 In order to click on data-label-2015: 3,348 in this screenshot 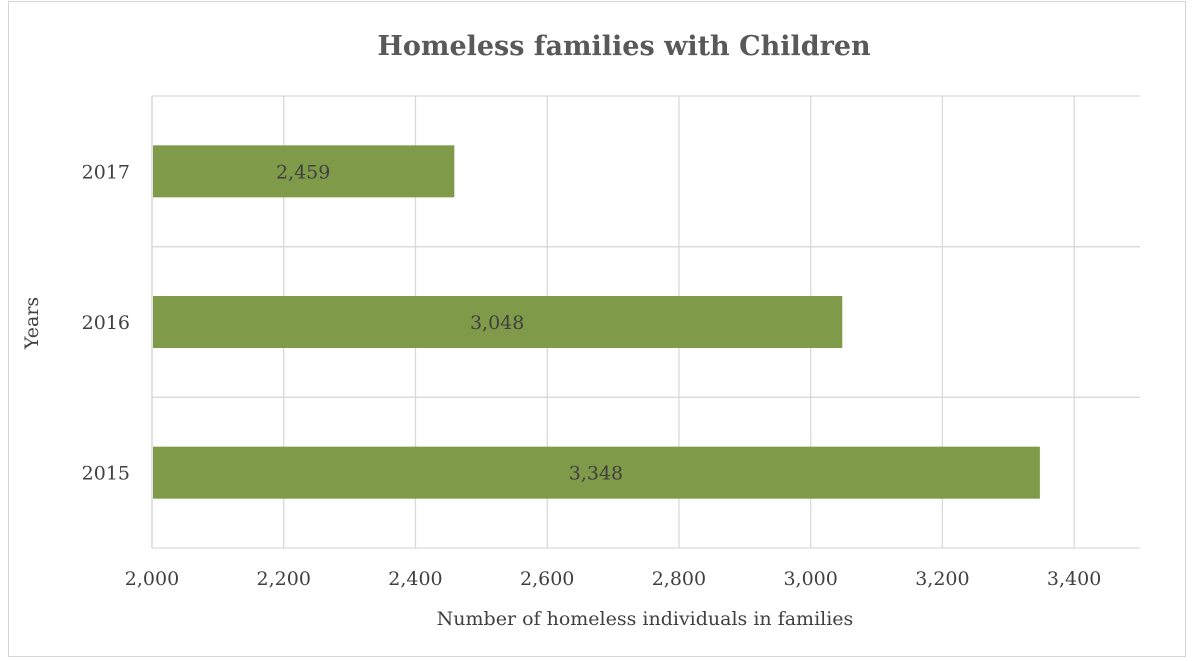, I will do `click(596, 474)`.